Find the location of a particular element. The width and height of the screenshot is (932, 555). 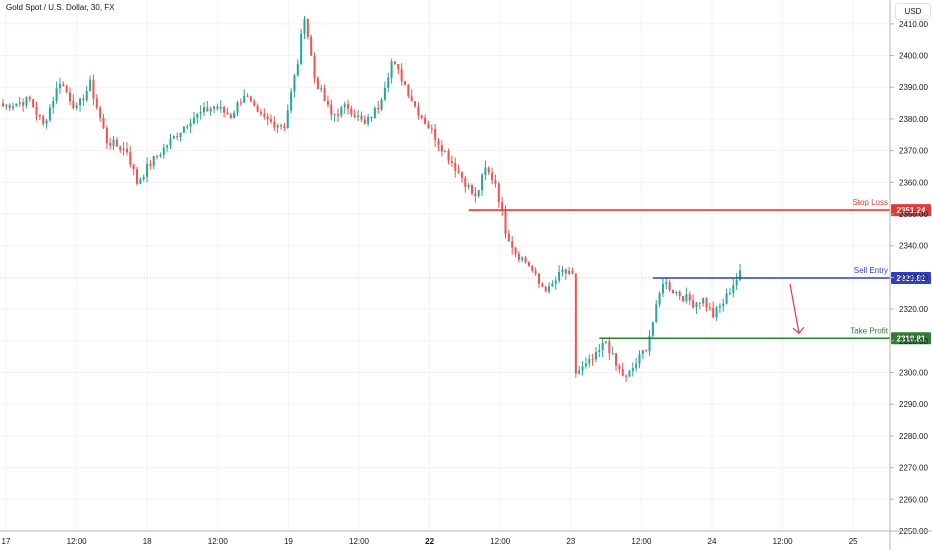

time-tick-label: 25 is located at coordinates (853, 541).